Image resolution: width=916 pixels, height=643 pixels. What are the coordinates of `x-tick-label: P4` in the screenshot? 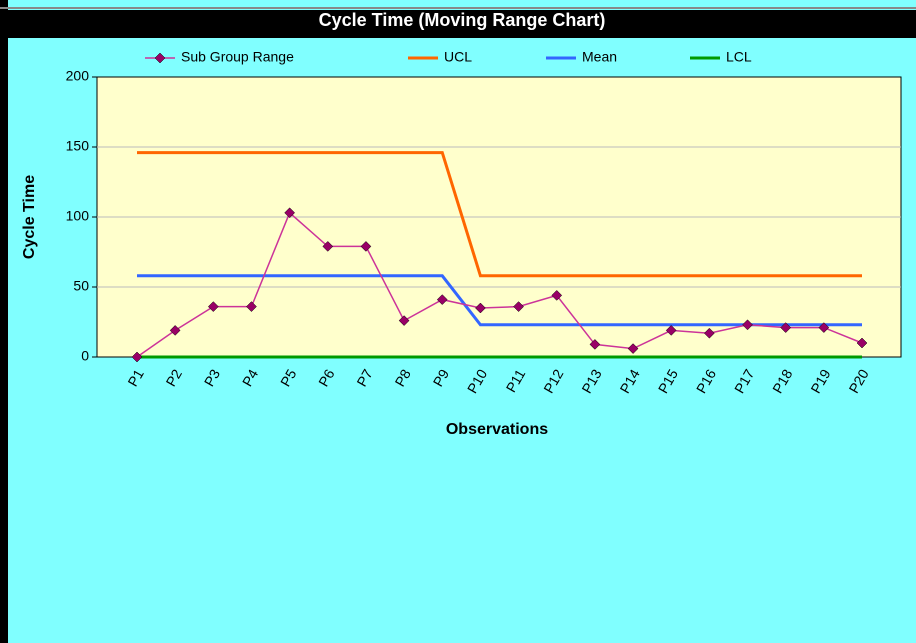 It's located at (250, 377).